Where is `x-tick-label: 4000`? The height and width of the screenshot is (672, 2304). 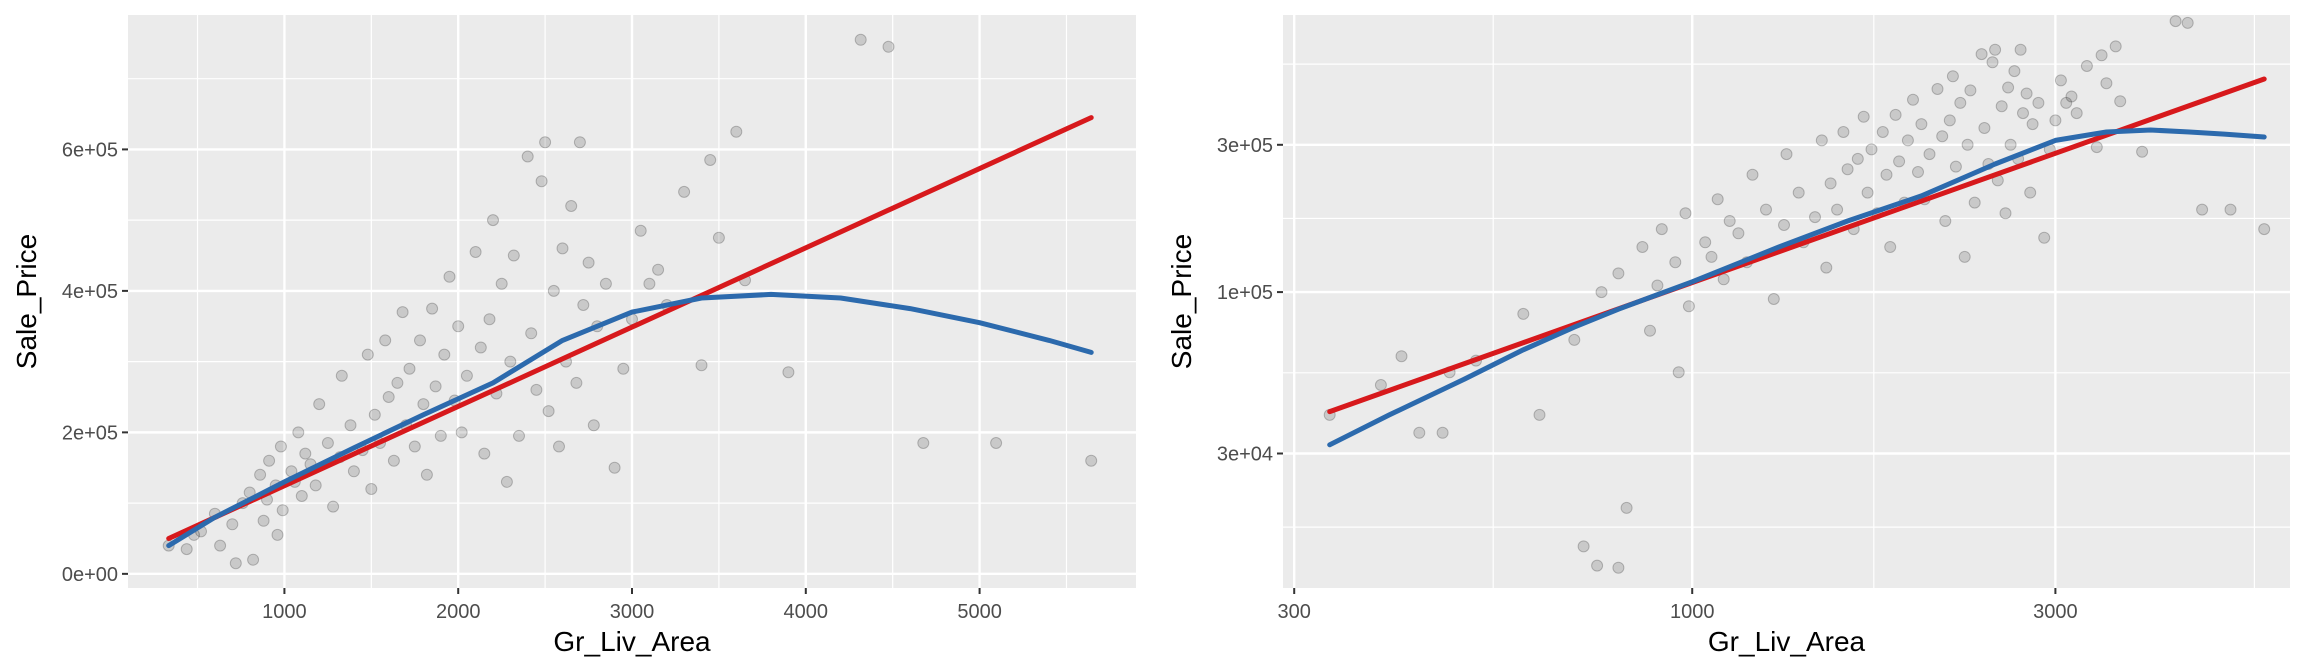 x-tick-label: 4000 is located at coordinates (806, 612).